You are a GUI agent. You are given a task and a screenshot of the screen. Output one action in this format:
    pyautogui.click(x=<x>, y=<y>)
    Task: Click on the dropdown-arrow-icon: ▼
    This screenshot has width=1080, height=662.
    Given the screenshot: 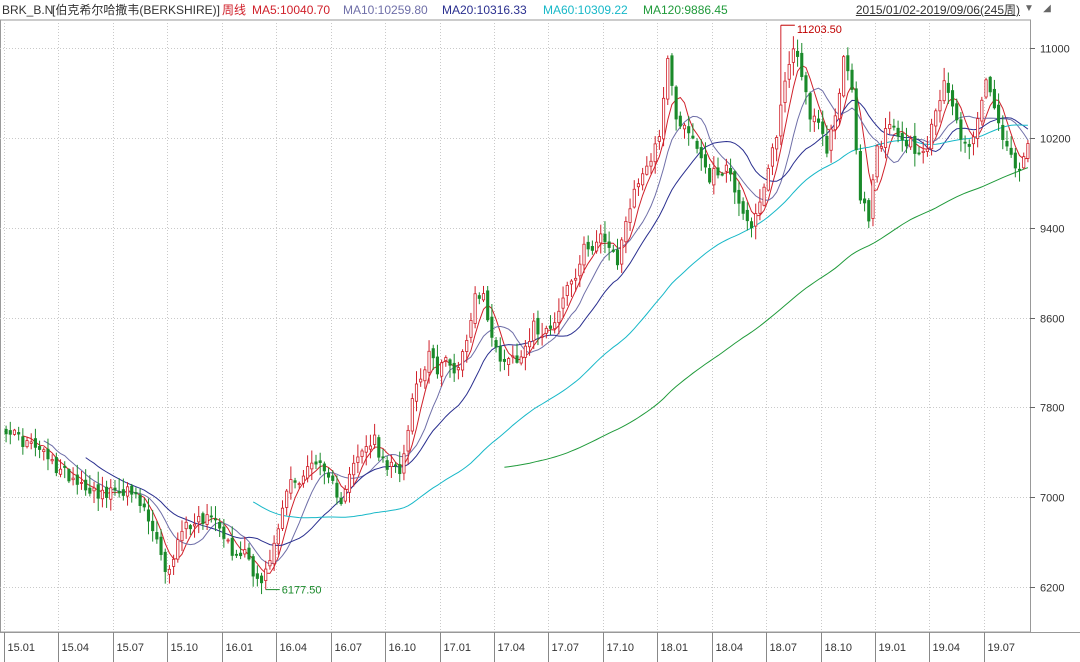 What is the action you would take?
    pyautogui.click(x=1029, y=8)
    